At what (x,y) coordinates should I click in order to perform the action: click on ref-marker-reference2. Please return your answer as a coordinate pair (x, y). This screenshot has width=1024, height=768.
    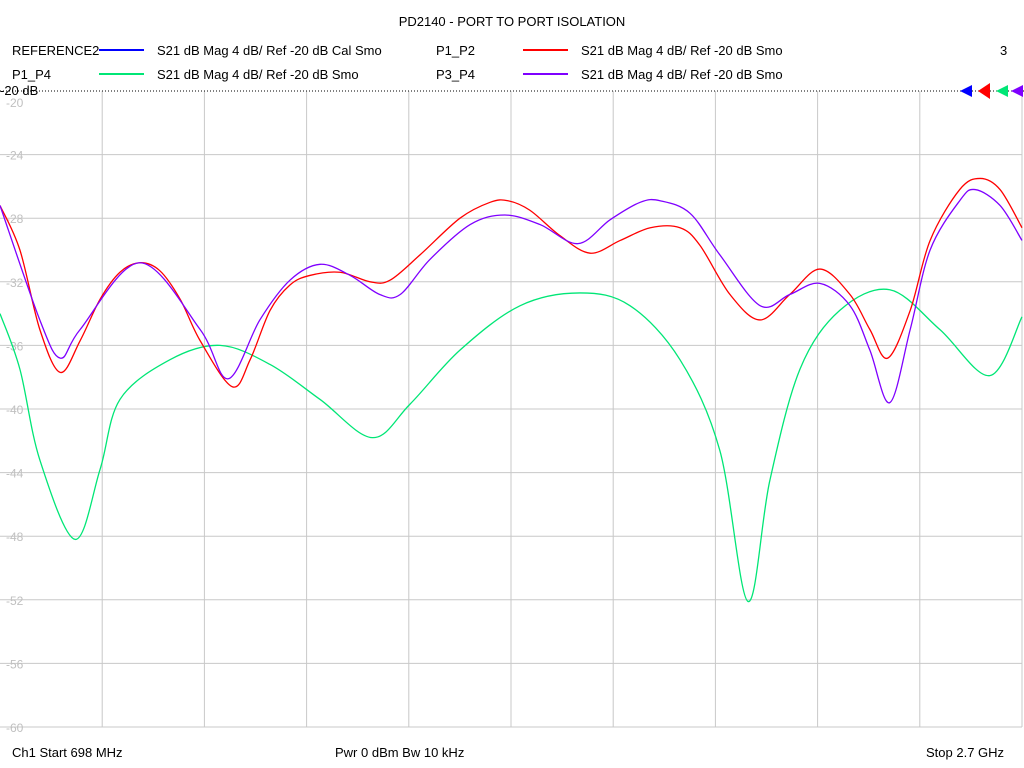
    Looking at the image, I should click on (966, 91).